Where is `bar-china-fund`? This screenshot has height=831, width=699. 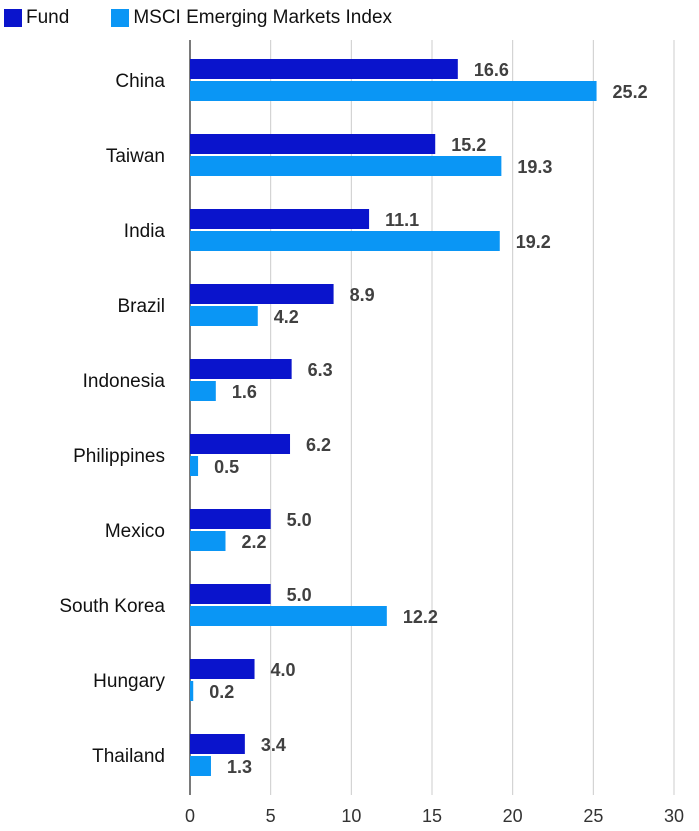 bar-china-fund is located at coordinates (324, 69).